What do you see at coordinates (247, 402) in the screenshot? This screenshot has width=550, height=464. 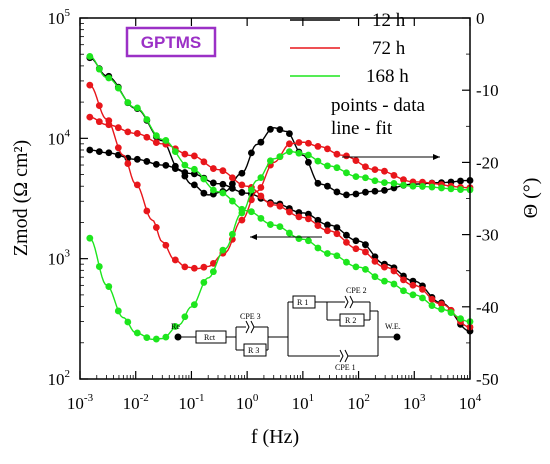 I see `x-tick-label: 10⁰` at bounding box center [247, 402].